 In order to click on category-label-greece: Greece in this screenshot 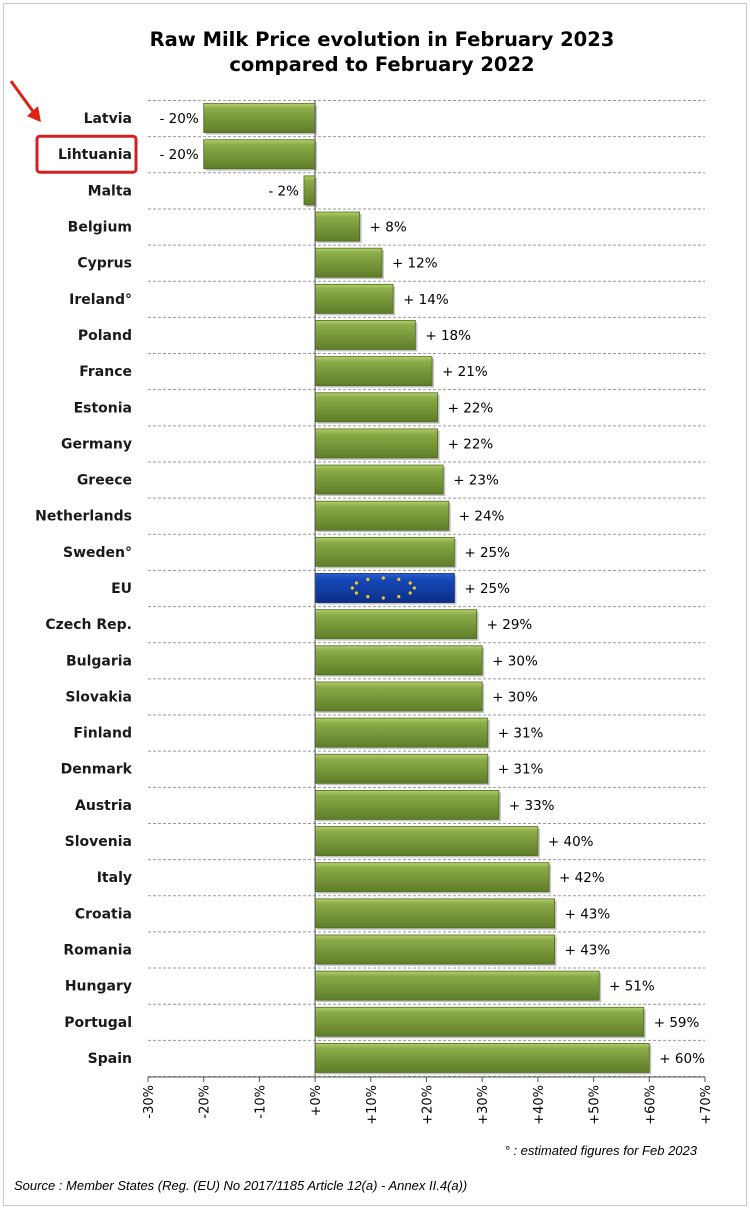, I will do `click(104, 481)`.